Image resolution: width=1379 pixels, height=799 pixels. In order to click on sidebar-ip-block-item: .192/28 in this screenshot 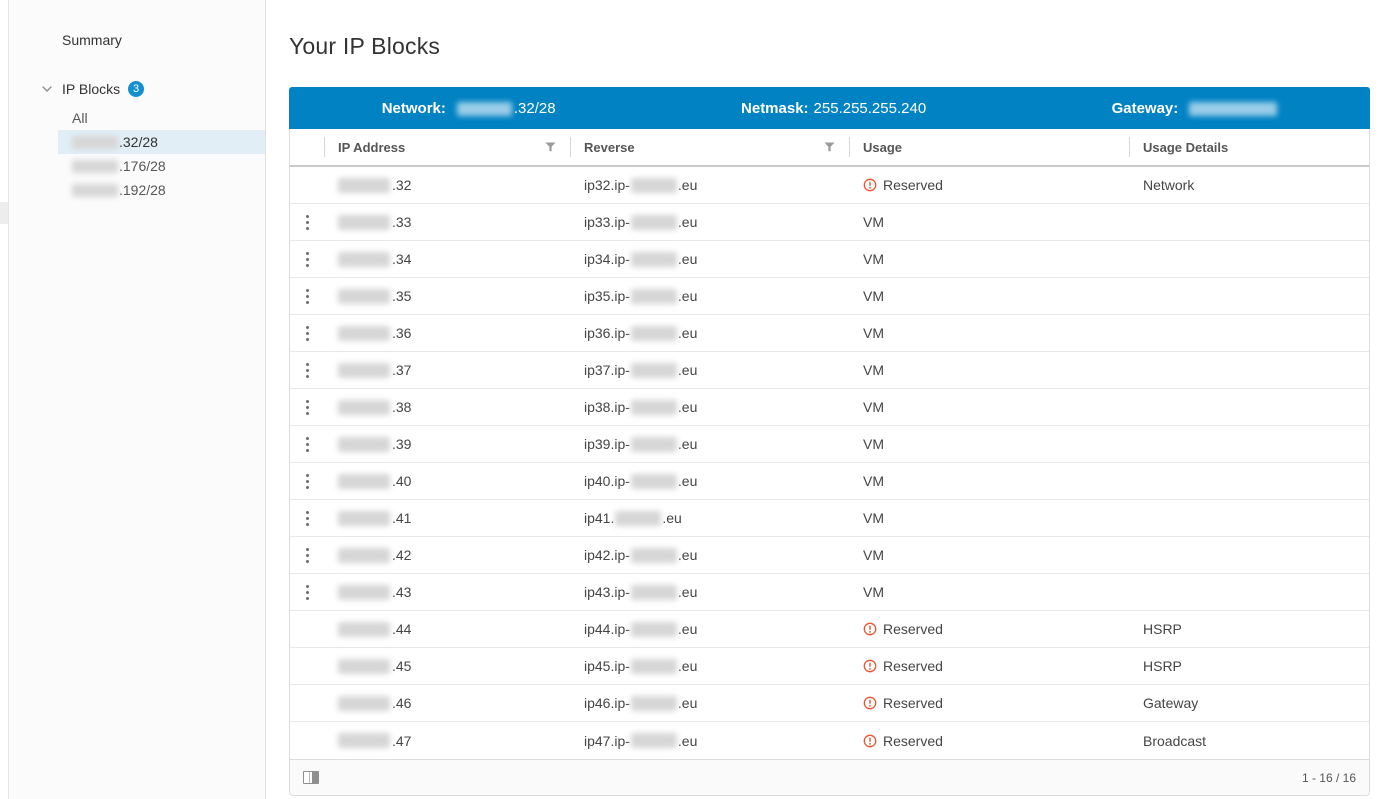, I will do `click(161, 190)`.